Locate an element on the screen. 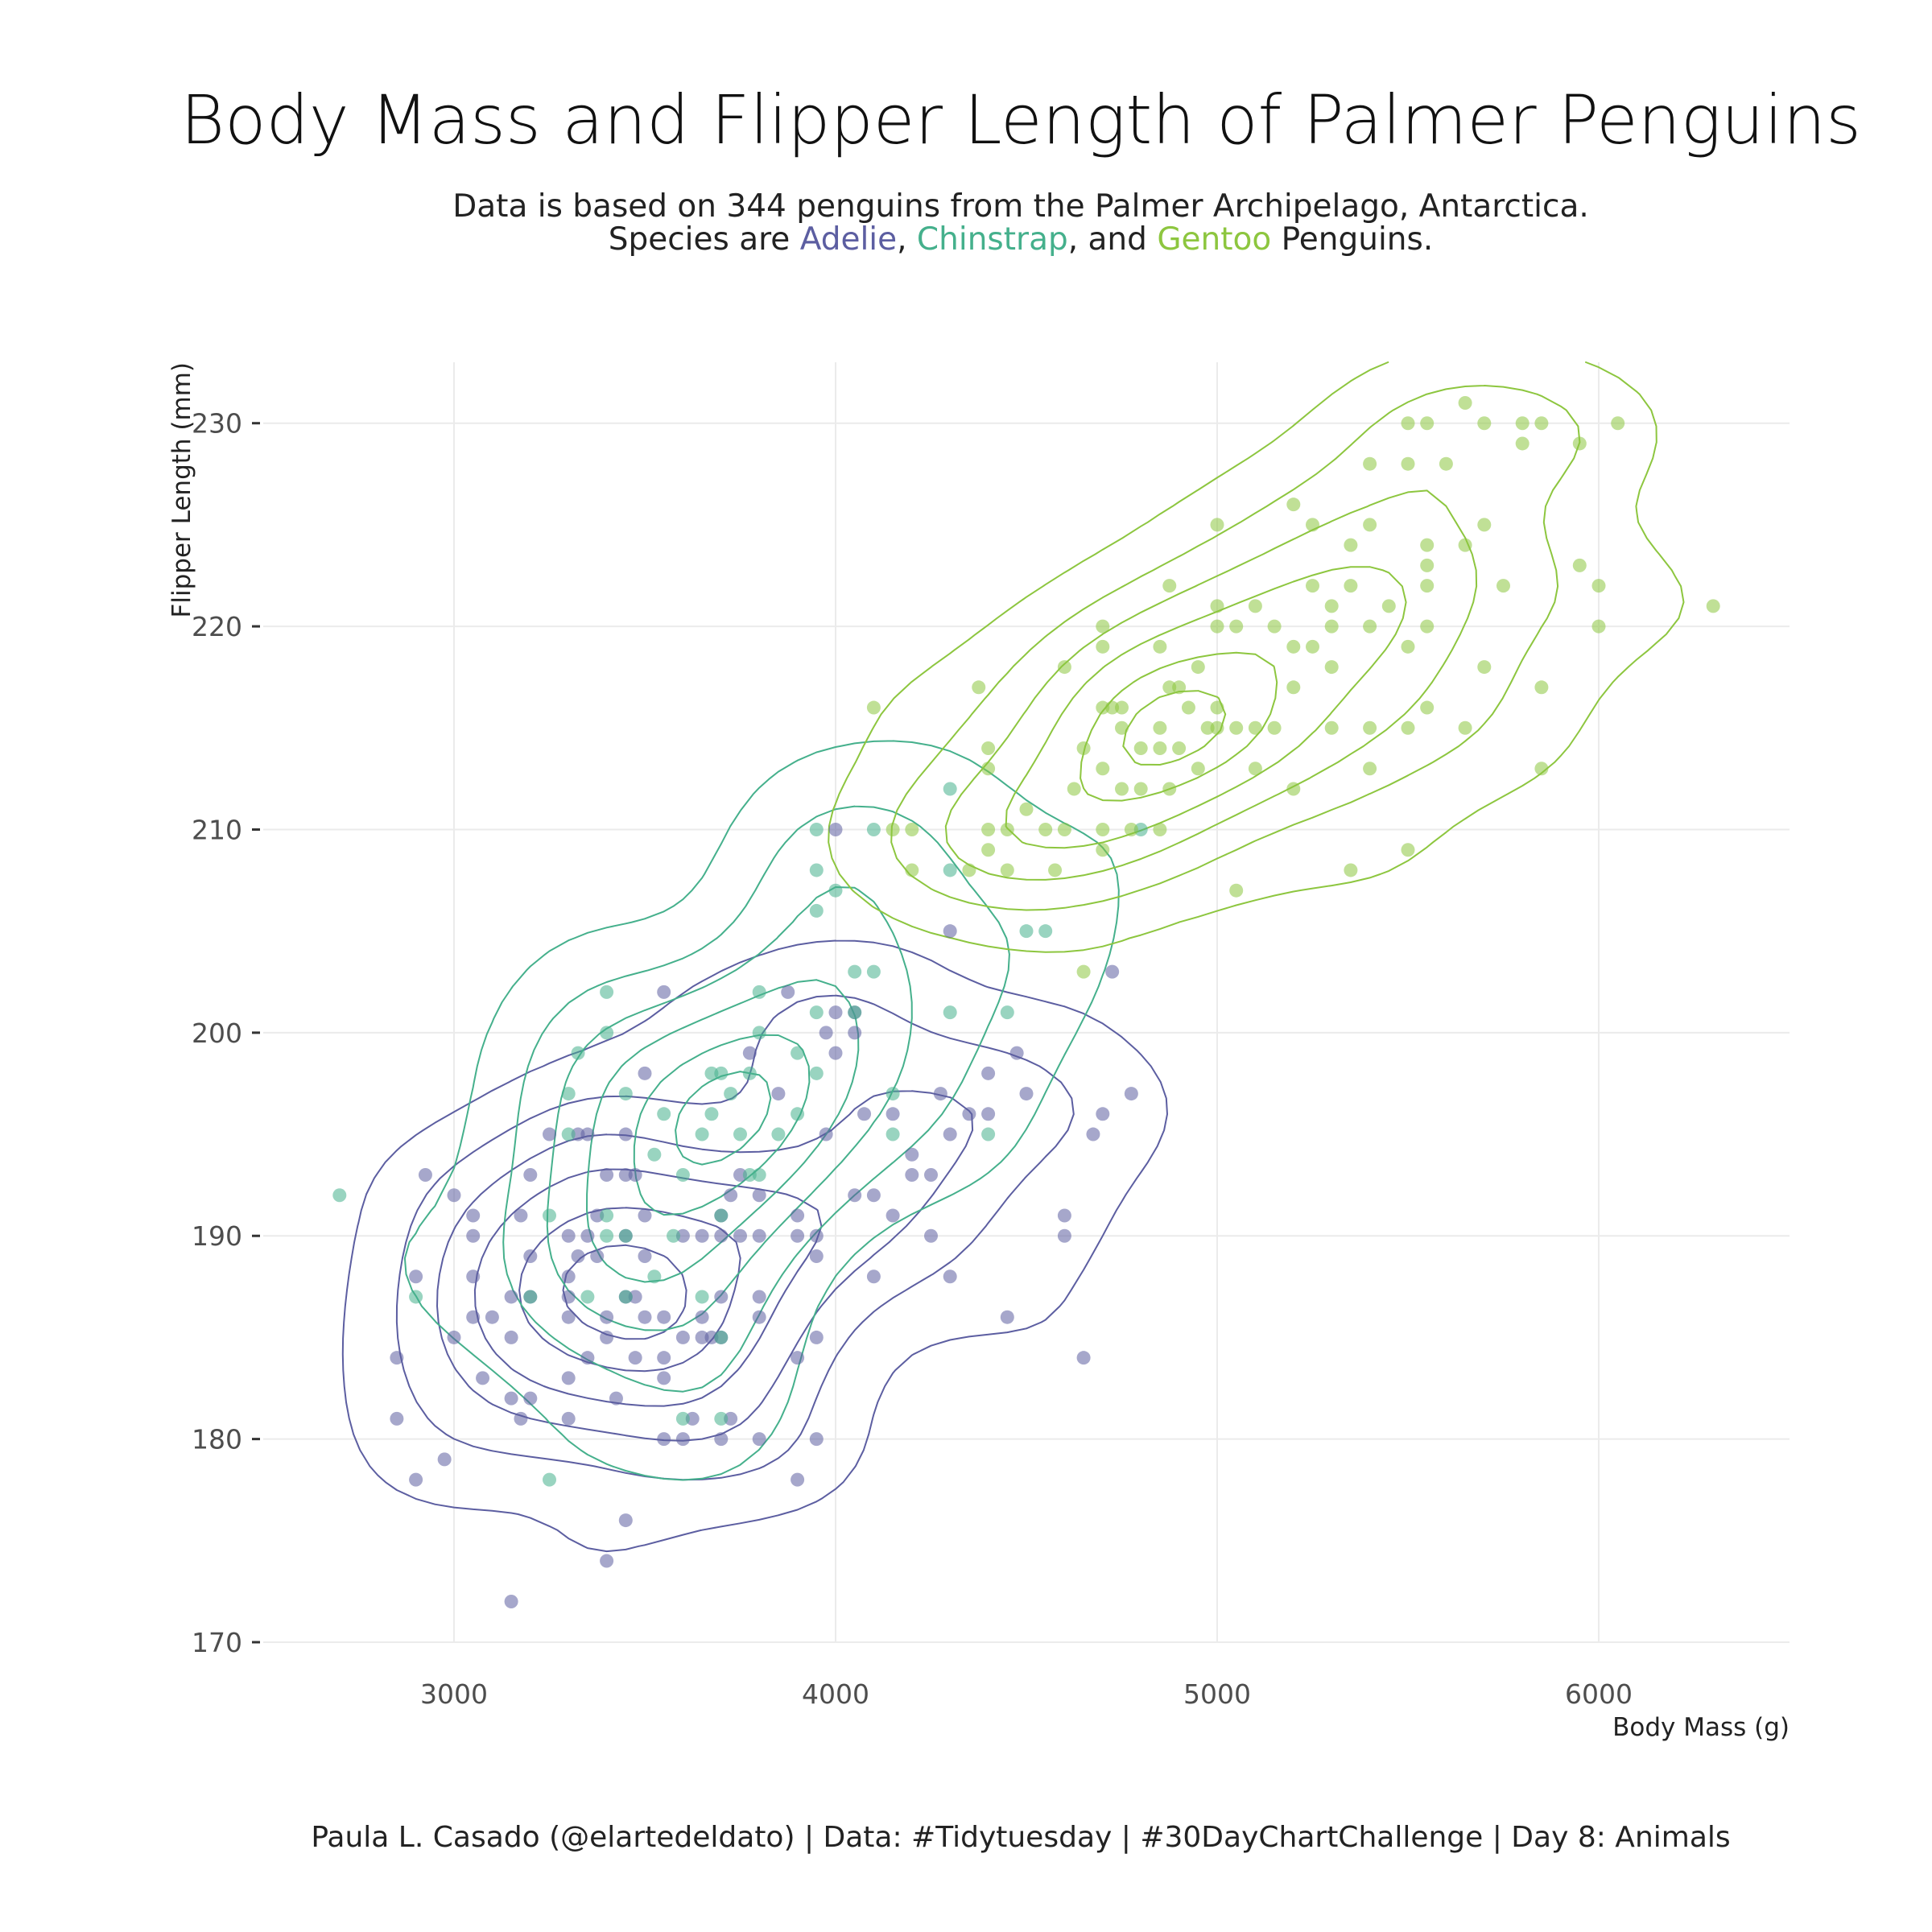 The height and width of the screenshot is (1932, 1932). y-tick-label: 170 is located at coordinates (217, 1642).